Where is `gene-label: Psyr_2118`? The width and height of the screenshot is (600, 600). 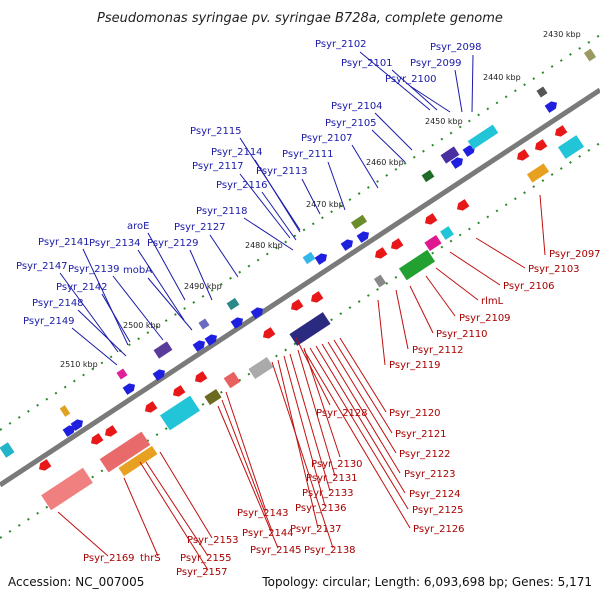
gene-label: Psyr_2118 is located at coordinates (222, 211).